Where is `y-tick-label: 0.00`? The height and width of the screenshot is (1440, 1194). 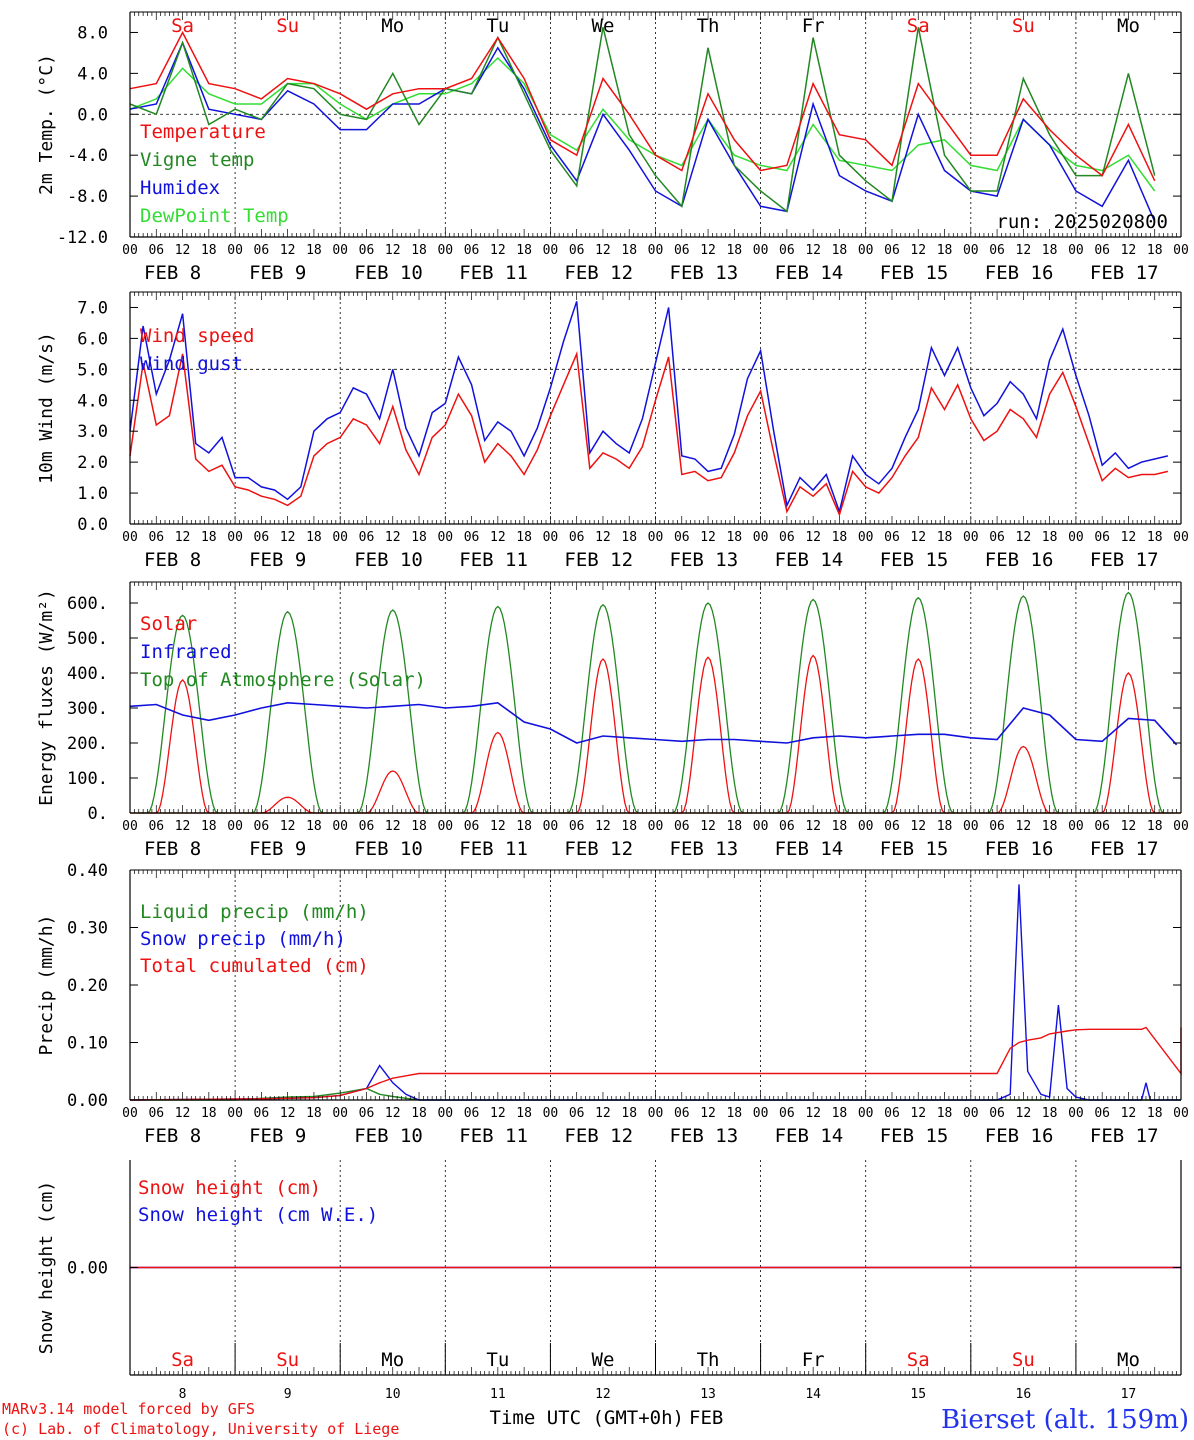
y-tick-label: 0.00 is located at coordinates (87, 1269).